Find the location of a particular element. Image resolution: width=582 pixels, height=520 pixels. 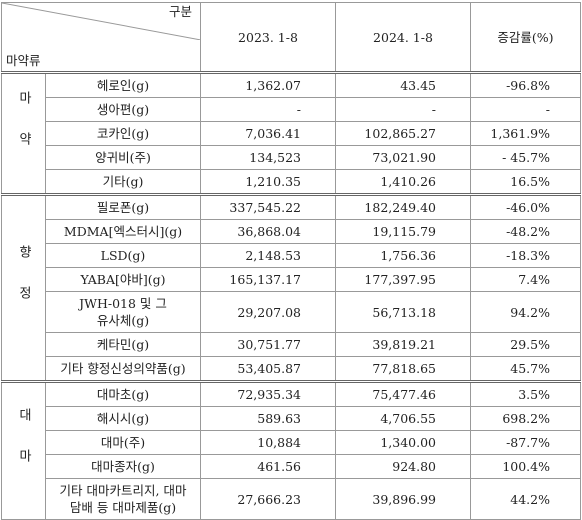

drug-name: 양귀비(주) is located at coordinates (123, 157).